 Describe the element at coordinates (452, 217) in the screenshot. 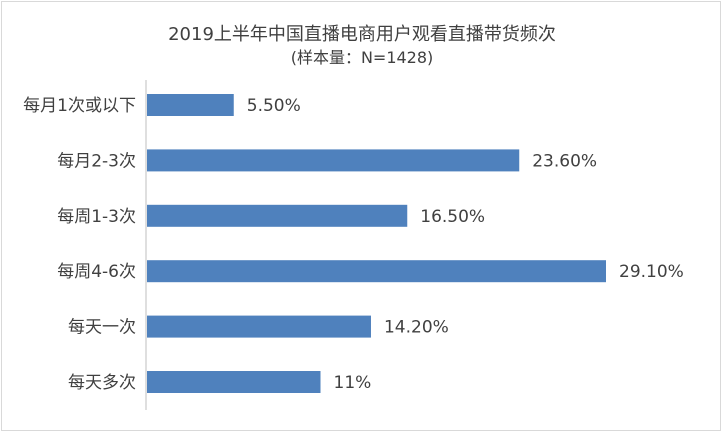

I see `data-label: 16.50%` at that location.